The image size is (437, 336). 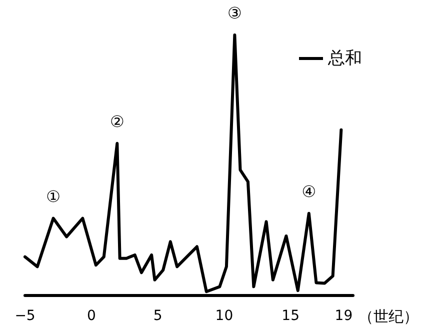 What do you see at coordinates (117, 121) in the screenshot?
I see `annotation: ②` at bounding box center [117, 121].